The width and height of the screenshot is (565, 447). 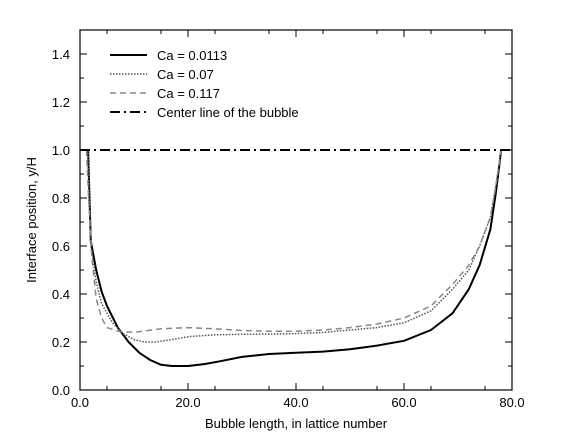 I want to click on x-tick-label: 0.0, so click(x=80, y=402).